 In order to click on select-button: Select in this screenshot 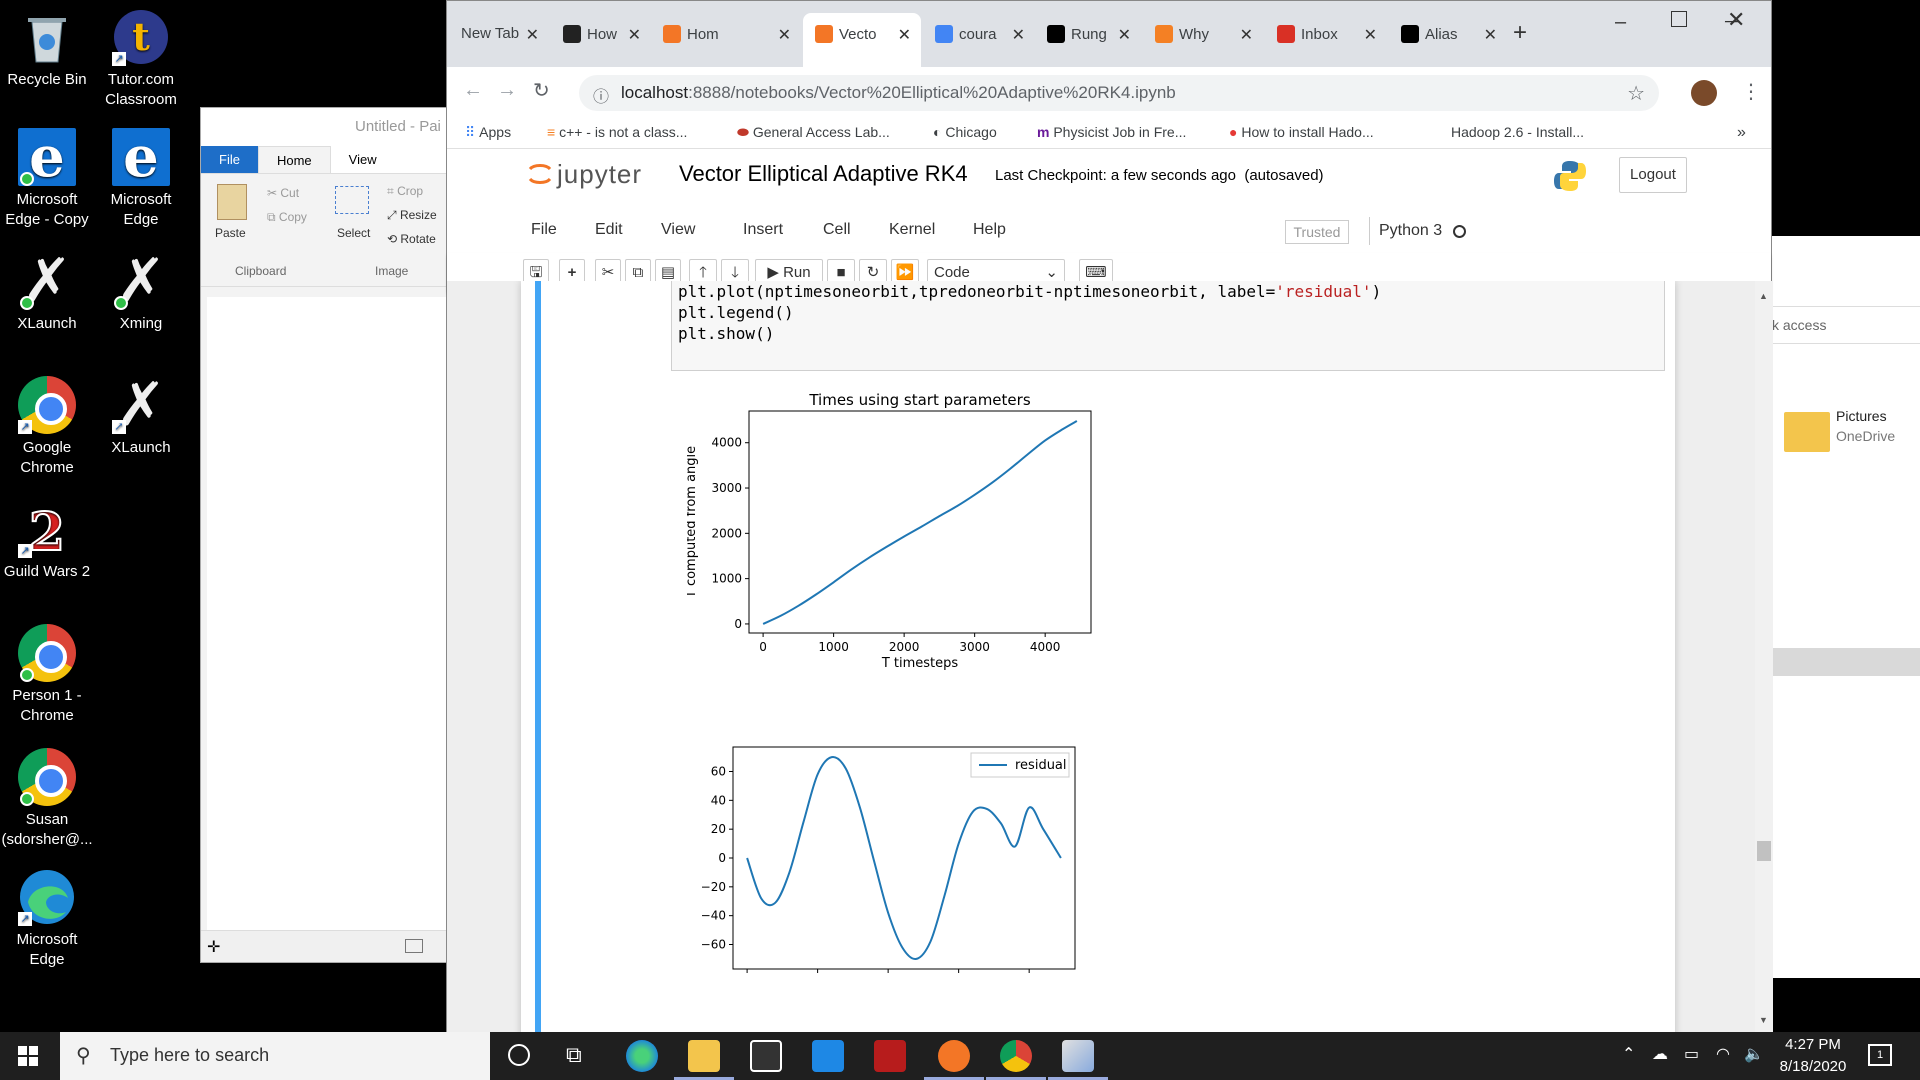, I will do `click(354, 233)`.